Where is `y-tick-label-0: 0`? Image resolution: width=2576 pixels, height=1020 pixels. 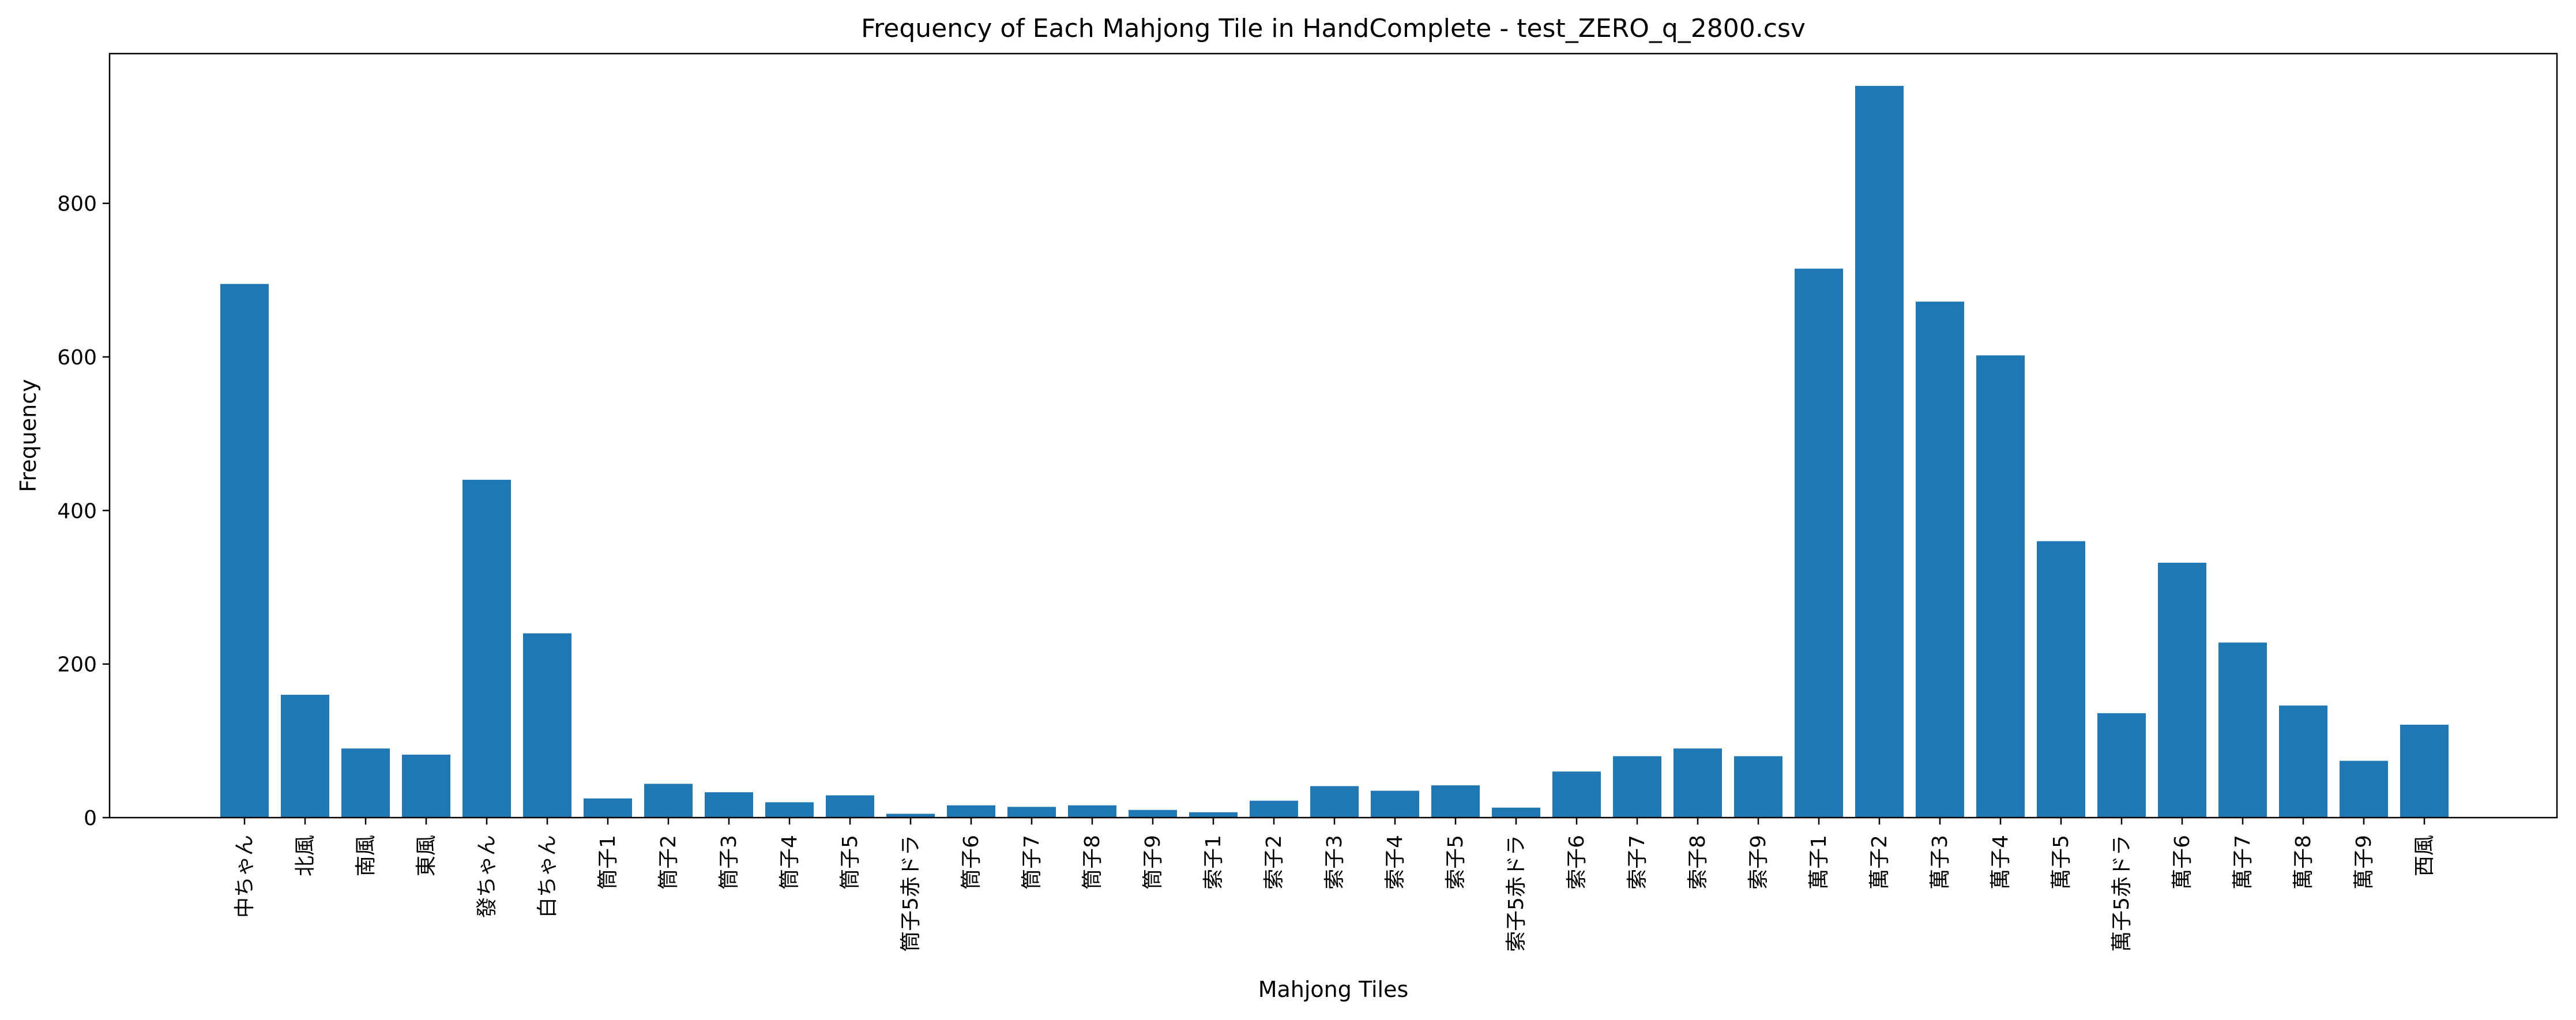
y-tick-label-0: 0 is located at coordinates (90, 818).